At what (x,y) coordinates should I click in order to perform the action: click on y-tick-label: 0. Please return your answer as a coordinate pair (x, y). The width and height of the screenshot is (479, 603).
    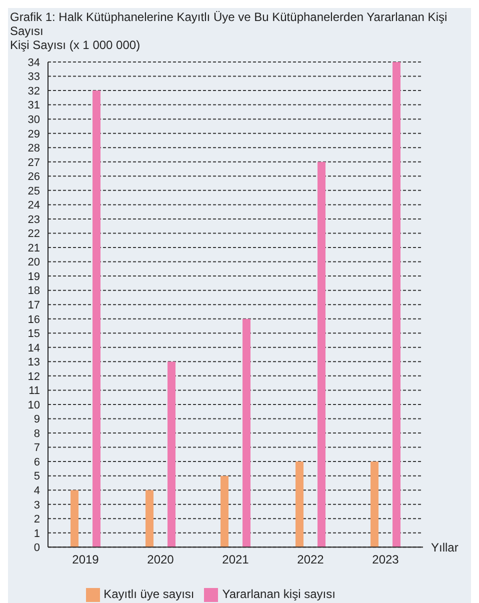
    Looking at the image, I should click on (37, 548).